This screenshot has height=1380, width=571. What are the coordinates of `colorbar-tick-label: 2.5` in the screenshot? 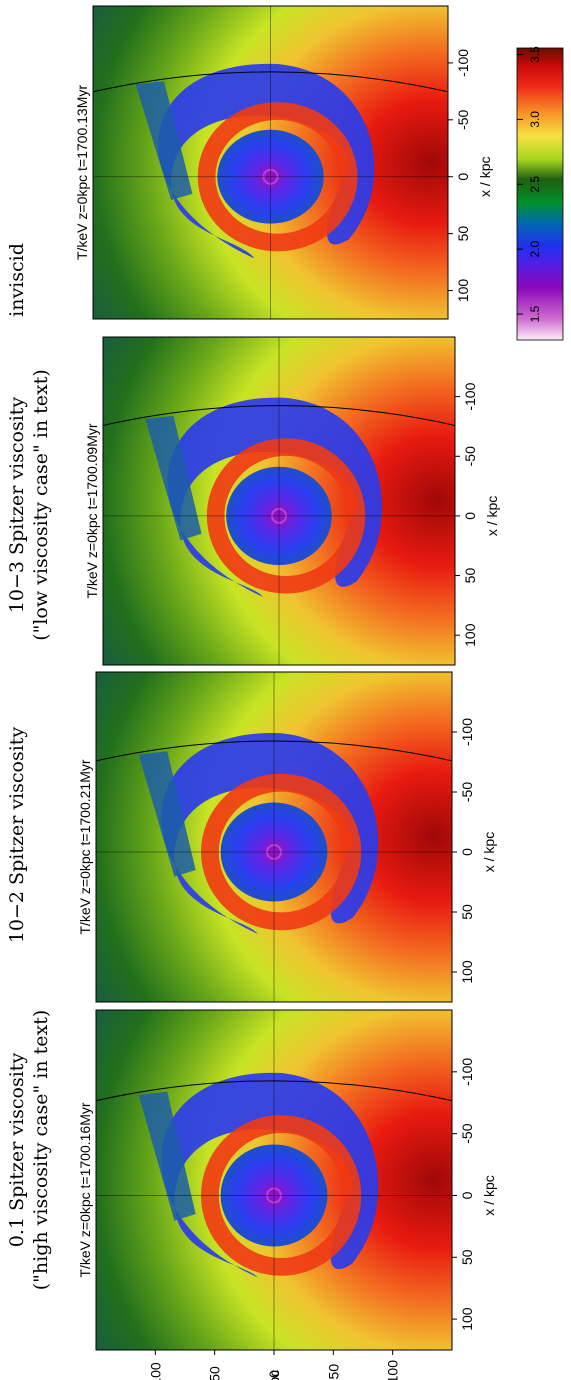 It's located at (535, 184).